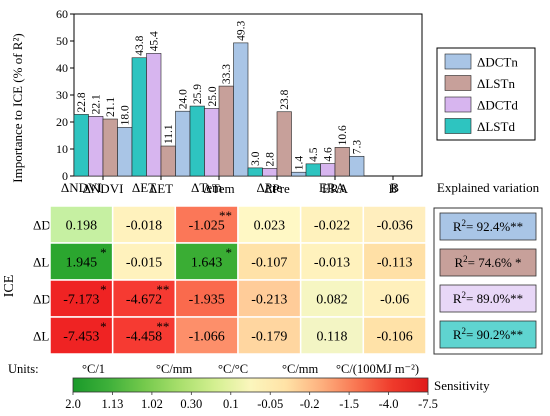 Image resolution: width=550 pixels, height=416 pixels. What do you see at coordinates (62, 14) in the screenshot?
I see `y-tick-label: 60` at bounding box center [62, 14].